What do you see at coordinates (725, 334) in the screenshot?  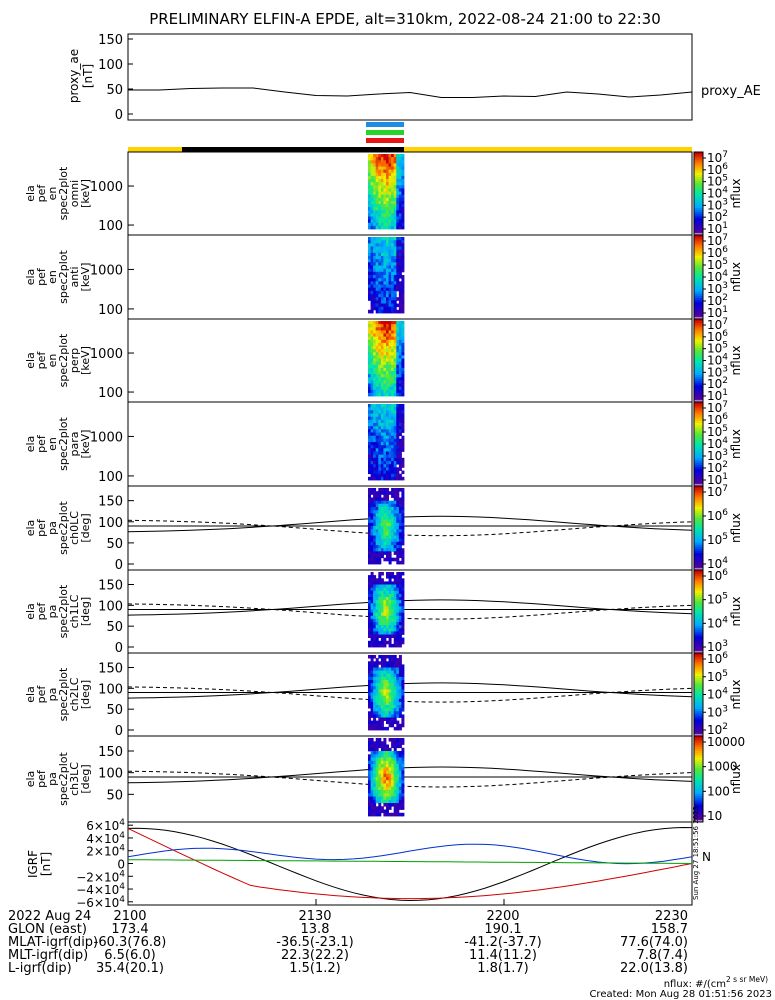 I see `superscript: 6` at bounding box center [725, 334].